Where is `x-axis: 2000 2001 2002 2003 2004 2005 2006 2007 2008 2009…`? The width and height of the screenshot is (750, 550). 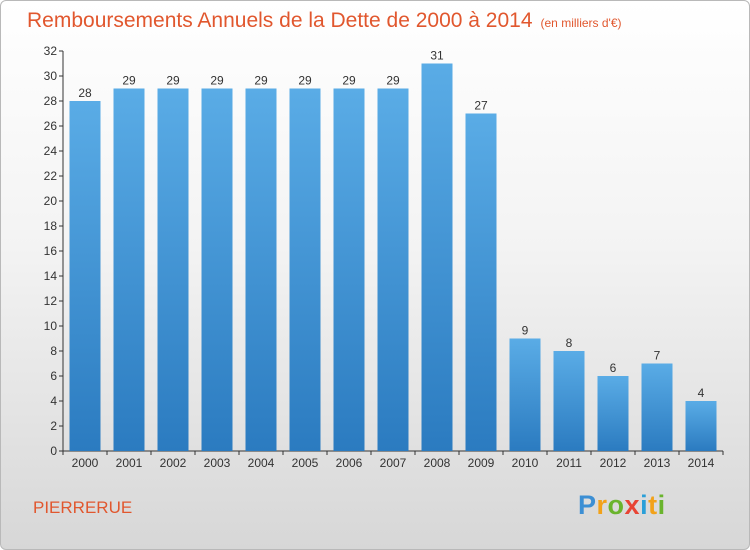
x-axis: 2000 2001 2002 2003 2004 2005 2006 2007 2008 2009… is located at coordinates (393, 460).